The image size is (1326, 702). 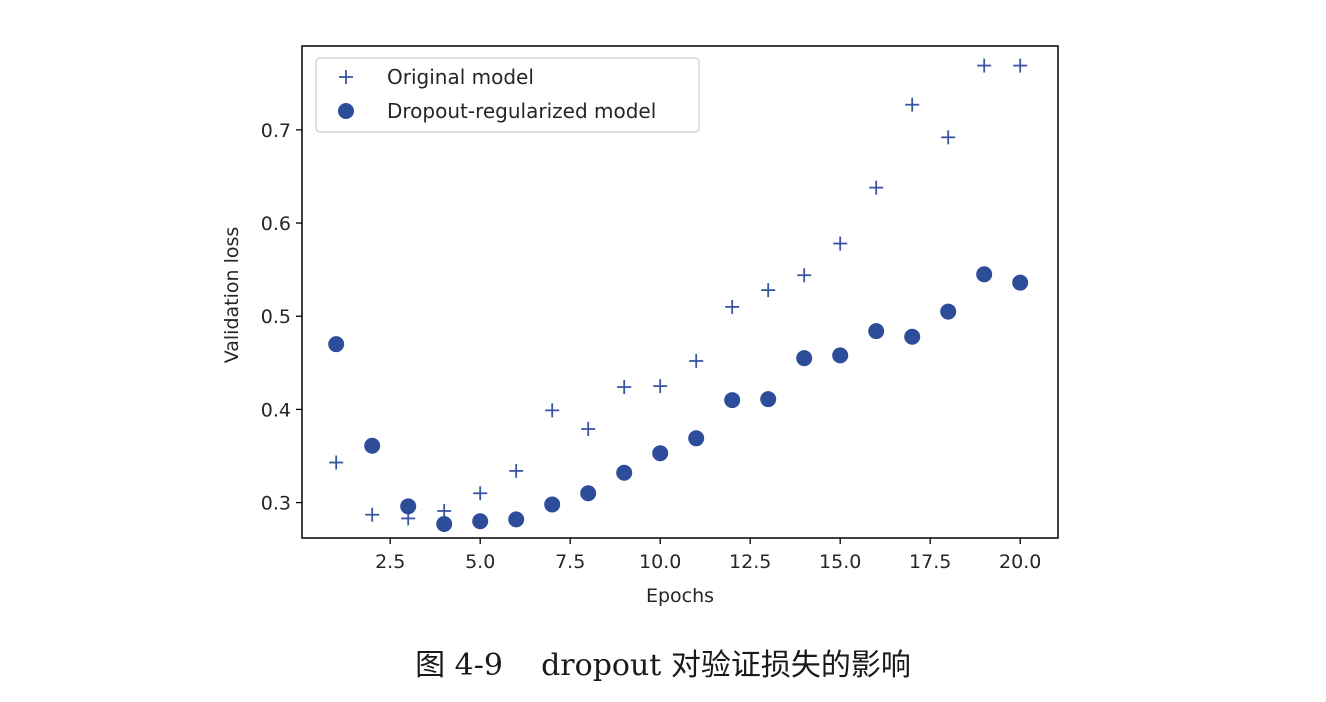 What do you see at coordinates (390, 562) in the screenshot?
I see `x-tick-label: 2.5` at bounding box center [390, 562].